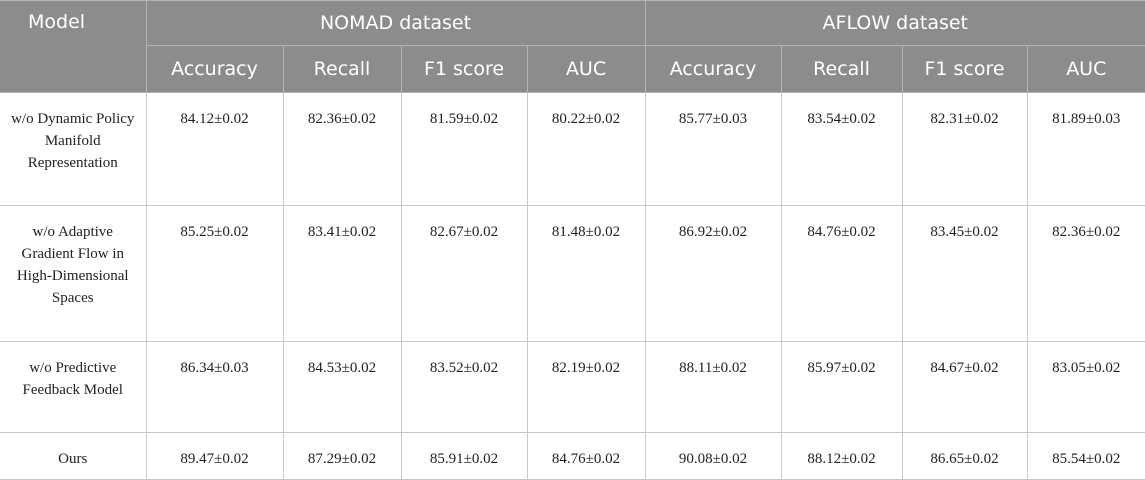 This screenshot has height=480, width=1145. I want to click on value-cell: 90.08±0.02, so click(713, 456).